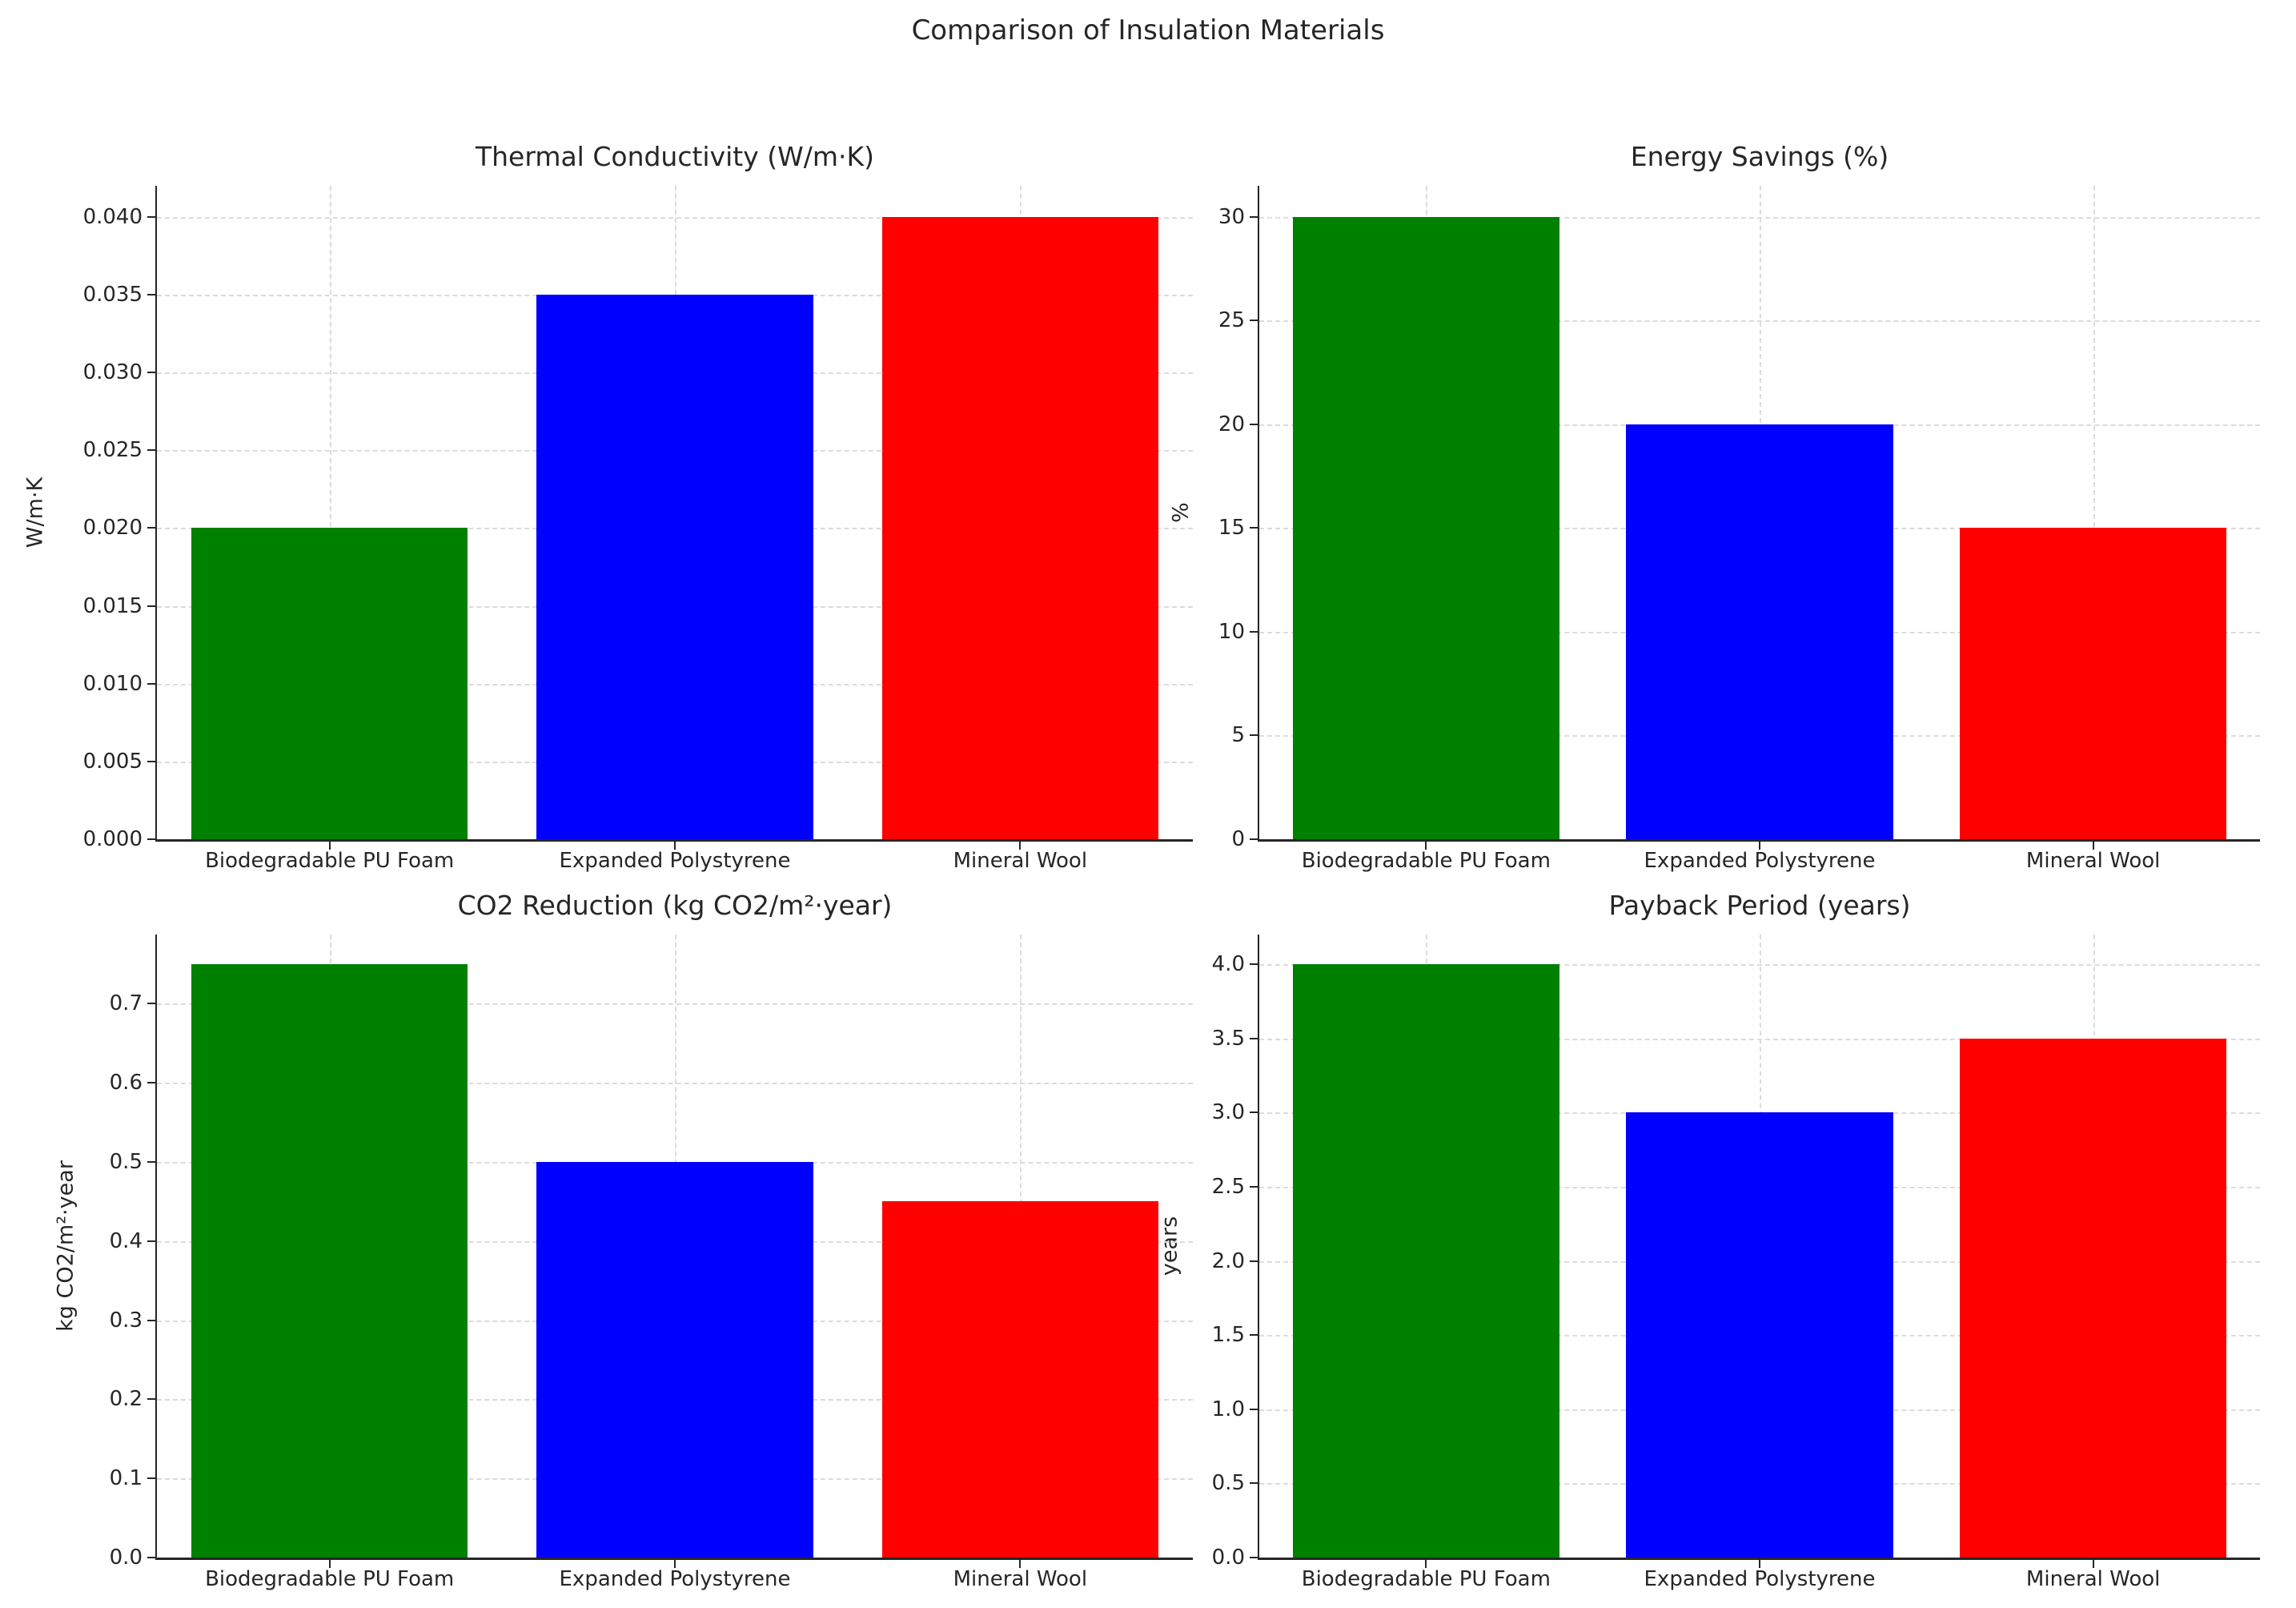  What do you see at coordinates (125, 1399) in the screenshot?
I see `y-tick-label: 0.2` at bounding box center [125, 1399].